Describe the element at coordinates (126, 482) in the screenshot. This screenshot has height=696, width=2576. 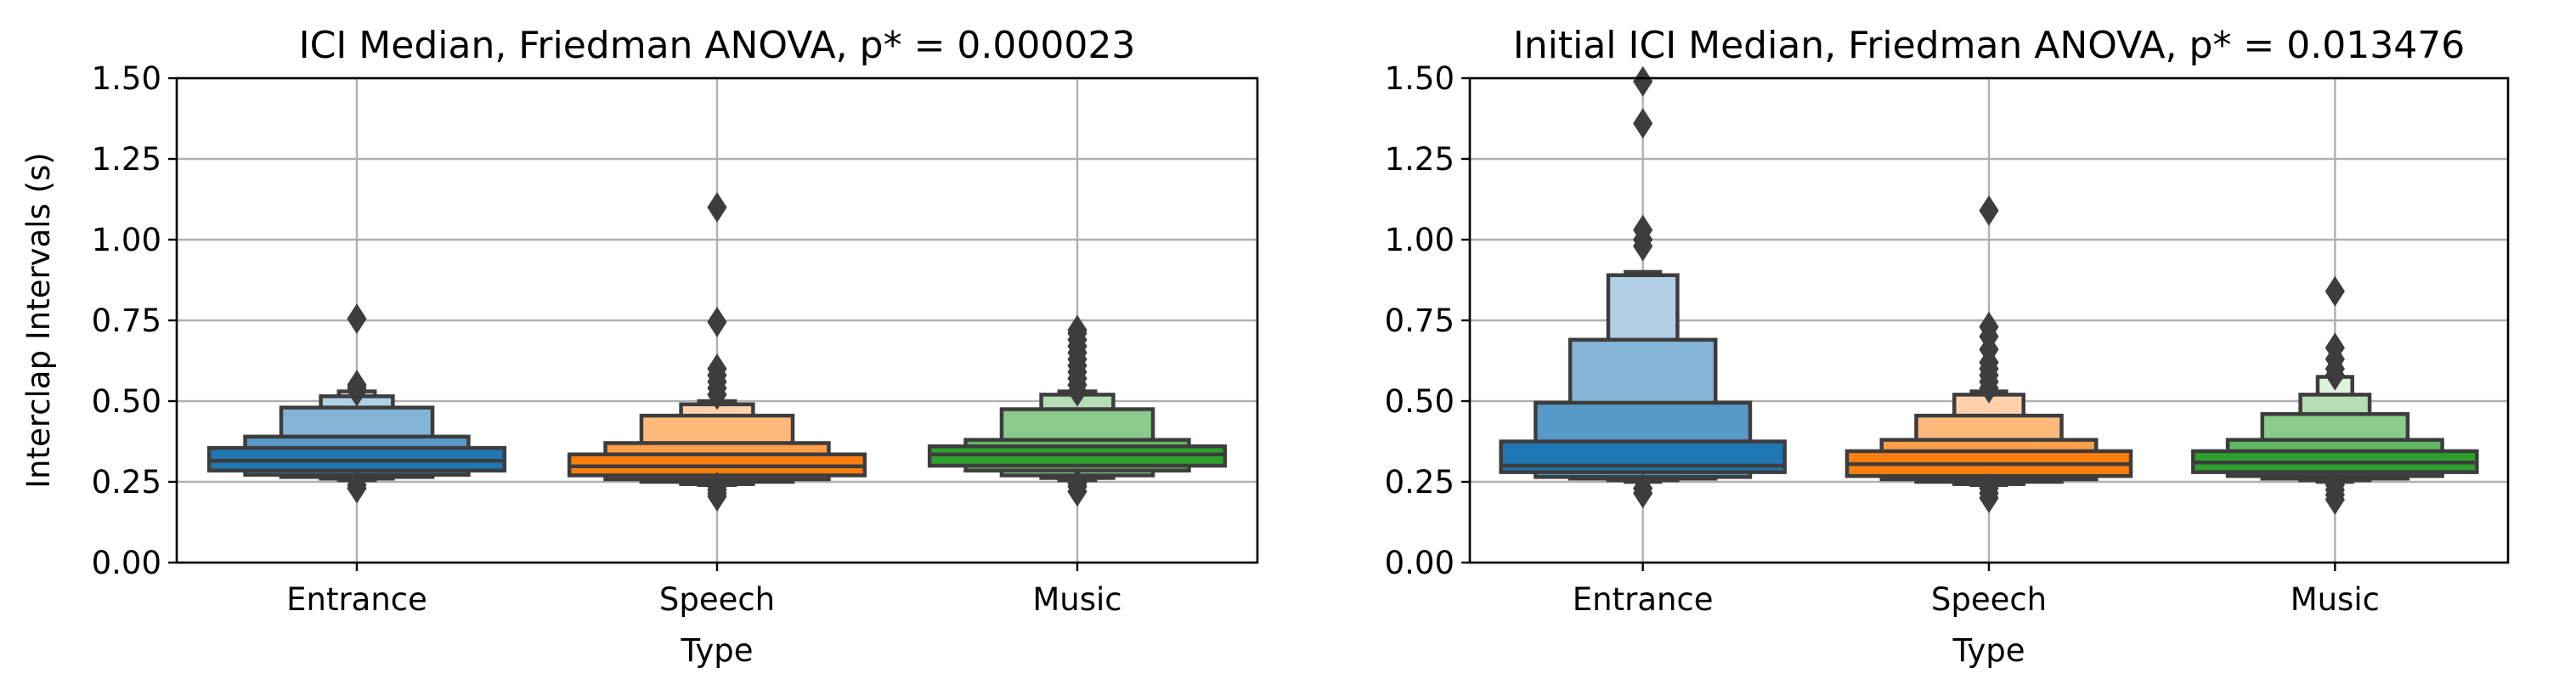
I see `chart1-ytick-label: 0.25` at that location.